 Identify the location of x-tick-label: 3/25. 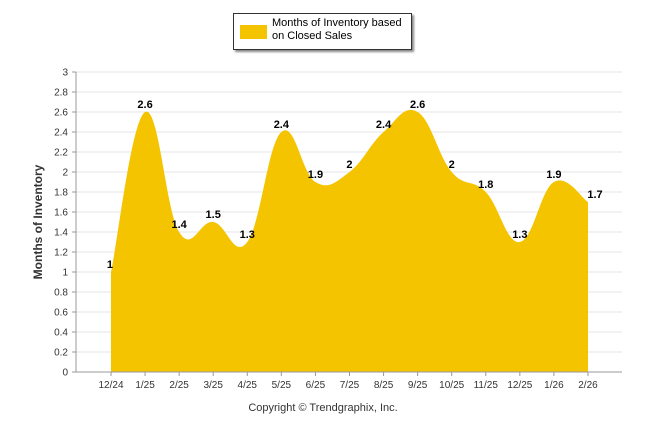
(213, 385).